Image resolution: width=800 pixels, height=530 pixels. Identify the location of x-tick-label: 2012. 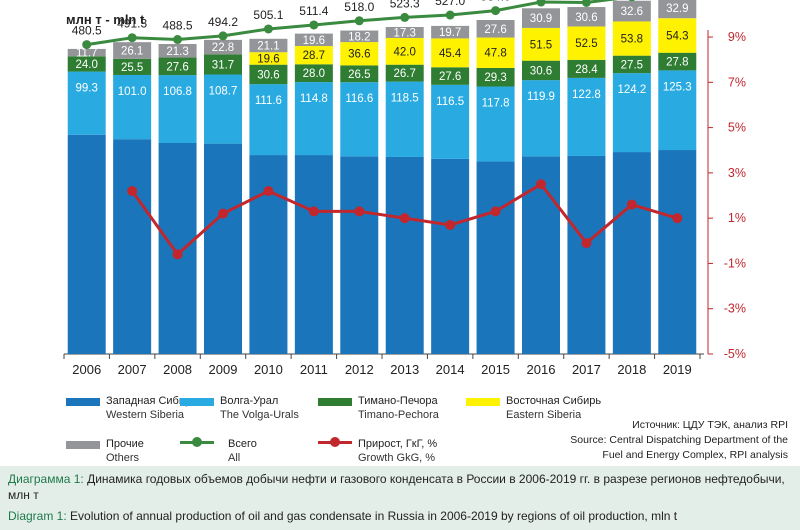
(359, 369).